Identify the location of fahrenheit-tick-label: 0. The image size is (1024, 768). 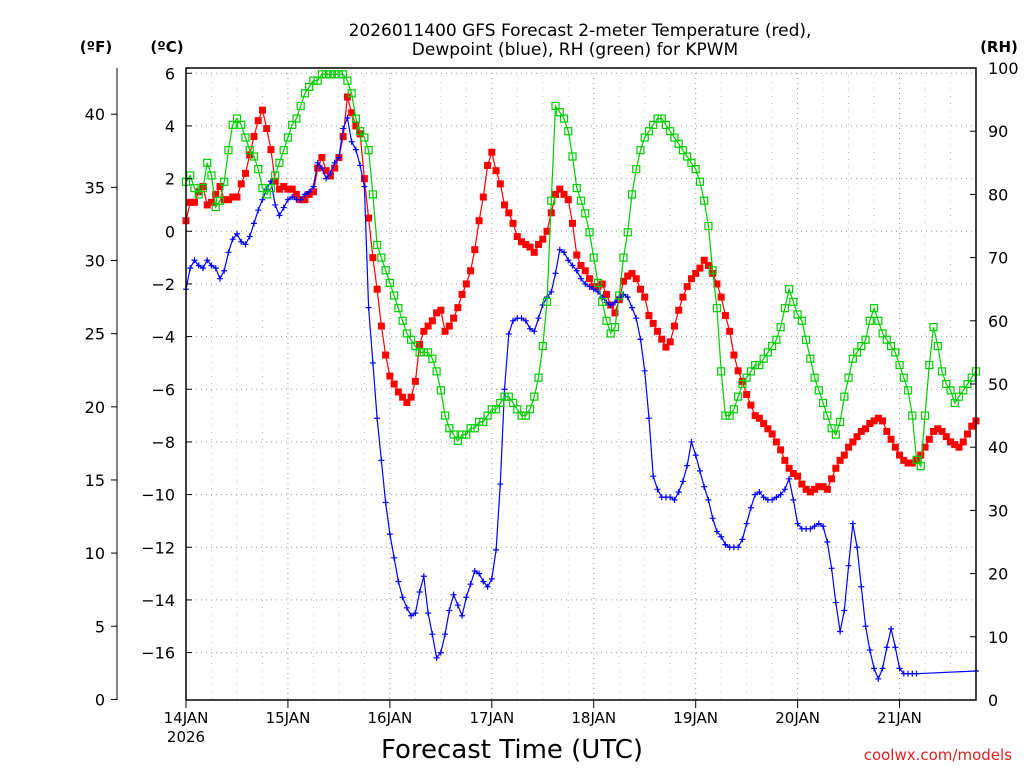
(100, 699).